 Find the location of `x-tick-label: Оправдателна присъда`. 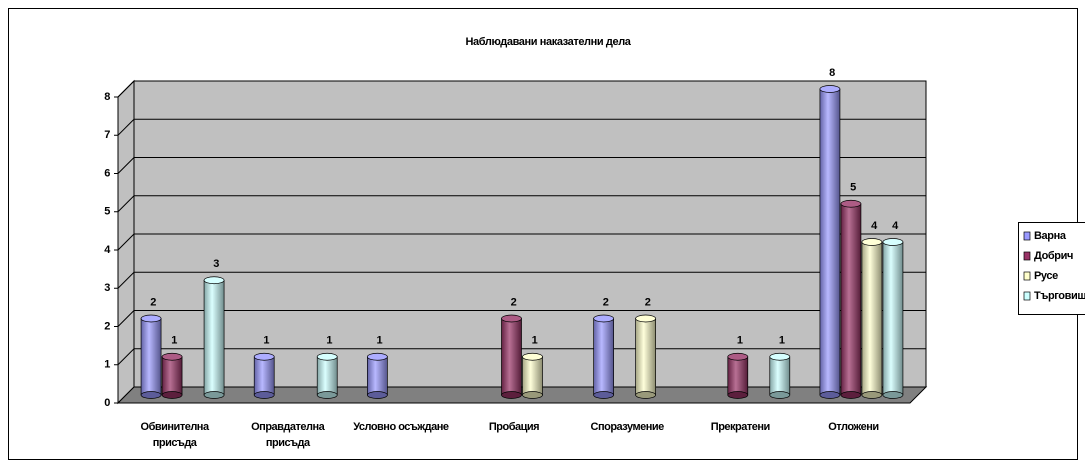

x-tick-label: Оправдателна присъда is located at coordinates (288, 435).